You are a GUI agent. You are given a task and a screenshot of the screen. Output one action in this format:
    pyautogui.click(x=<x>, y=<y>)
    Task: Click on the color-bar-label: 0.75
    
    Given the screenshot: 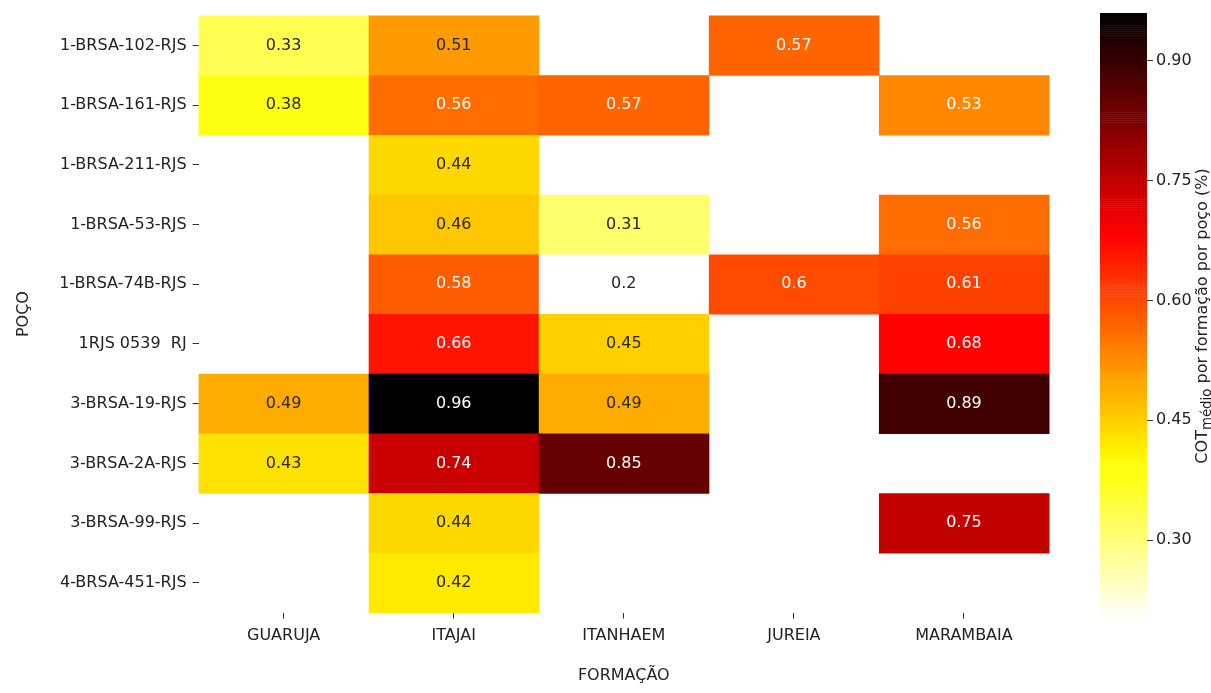 What is the action you would take?
    pyautogui.click(x=1174, y=179)
    